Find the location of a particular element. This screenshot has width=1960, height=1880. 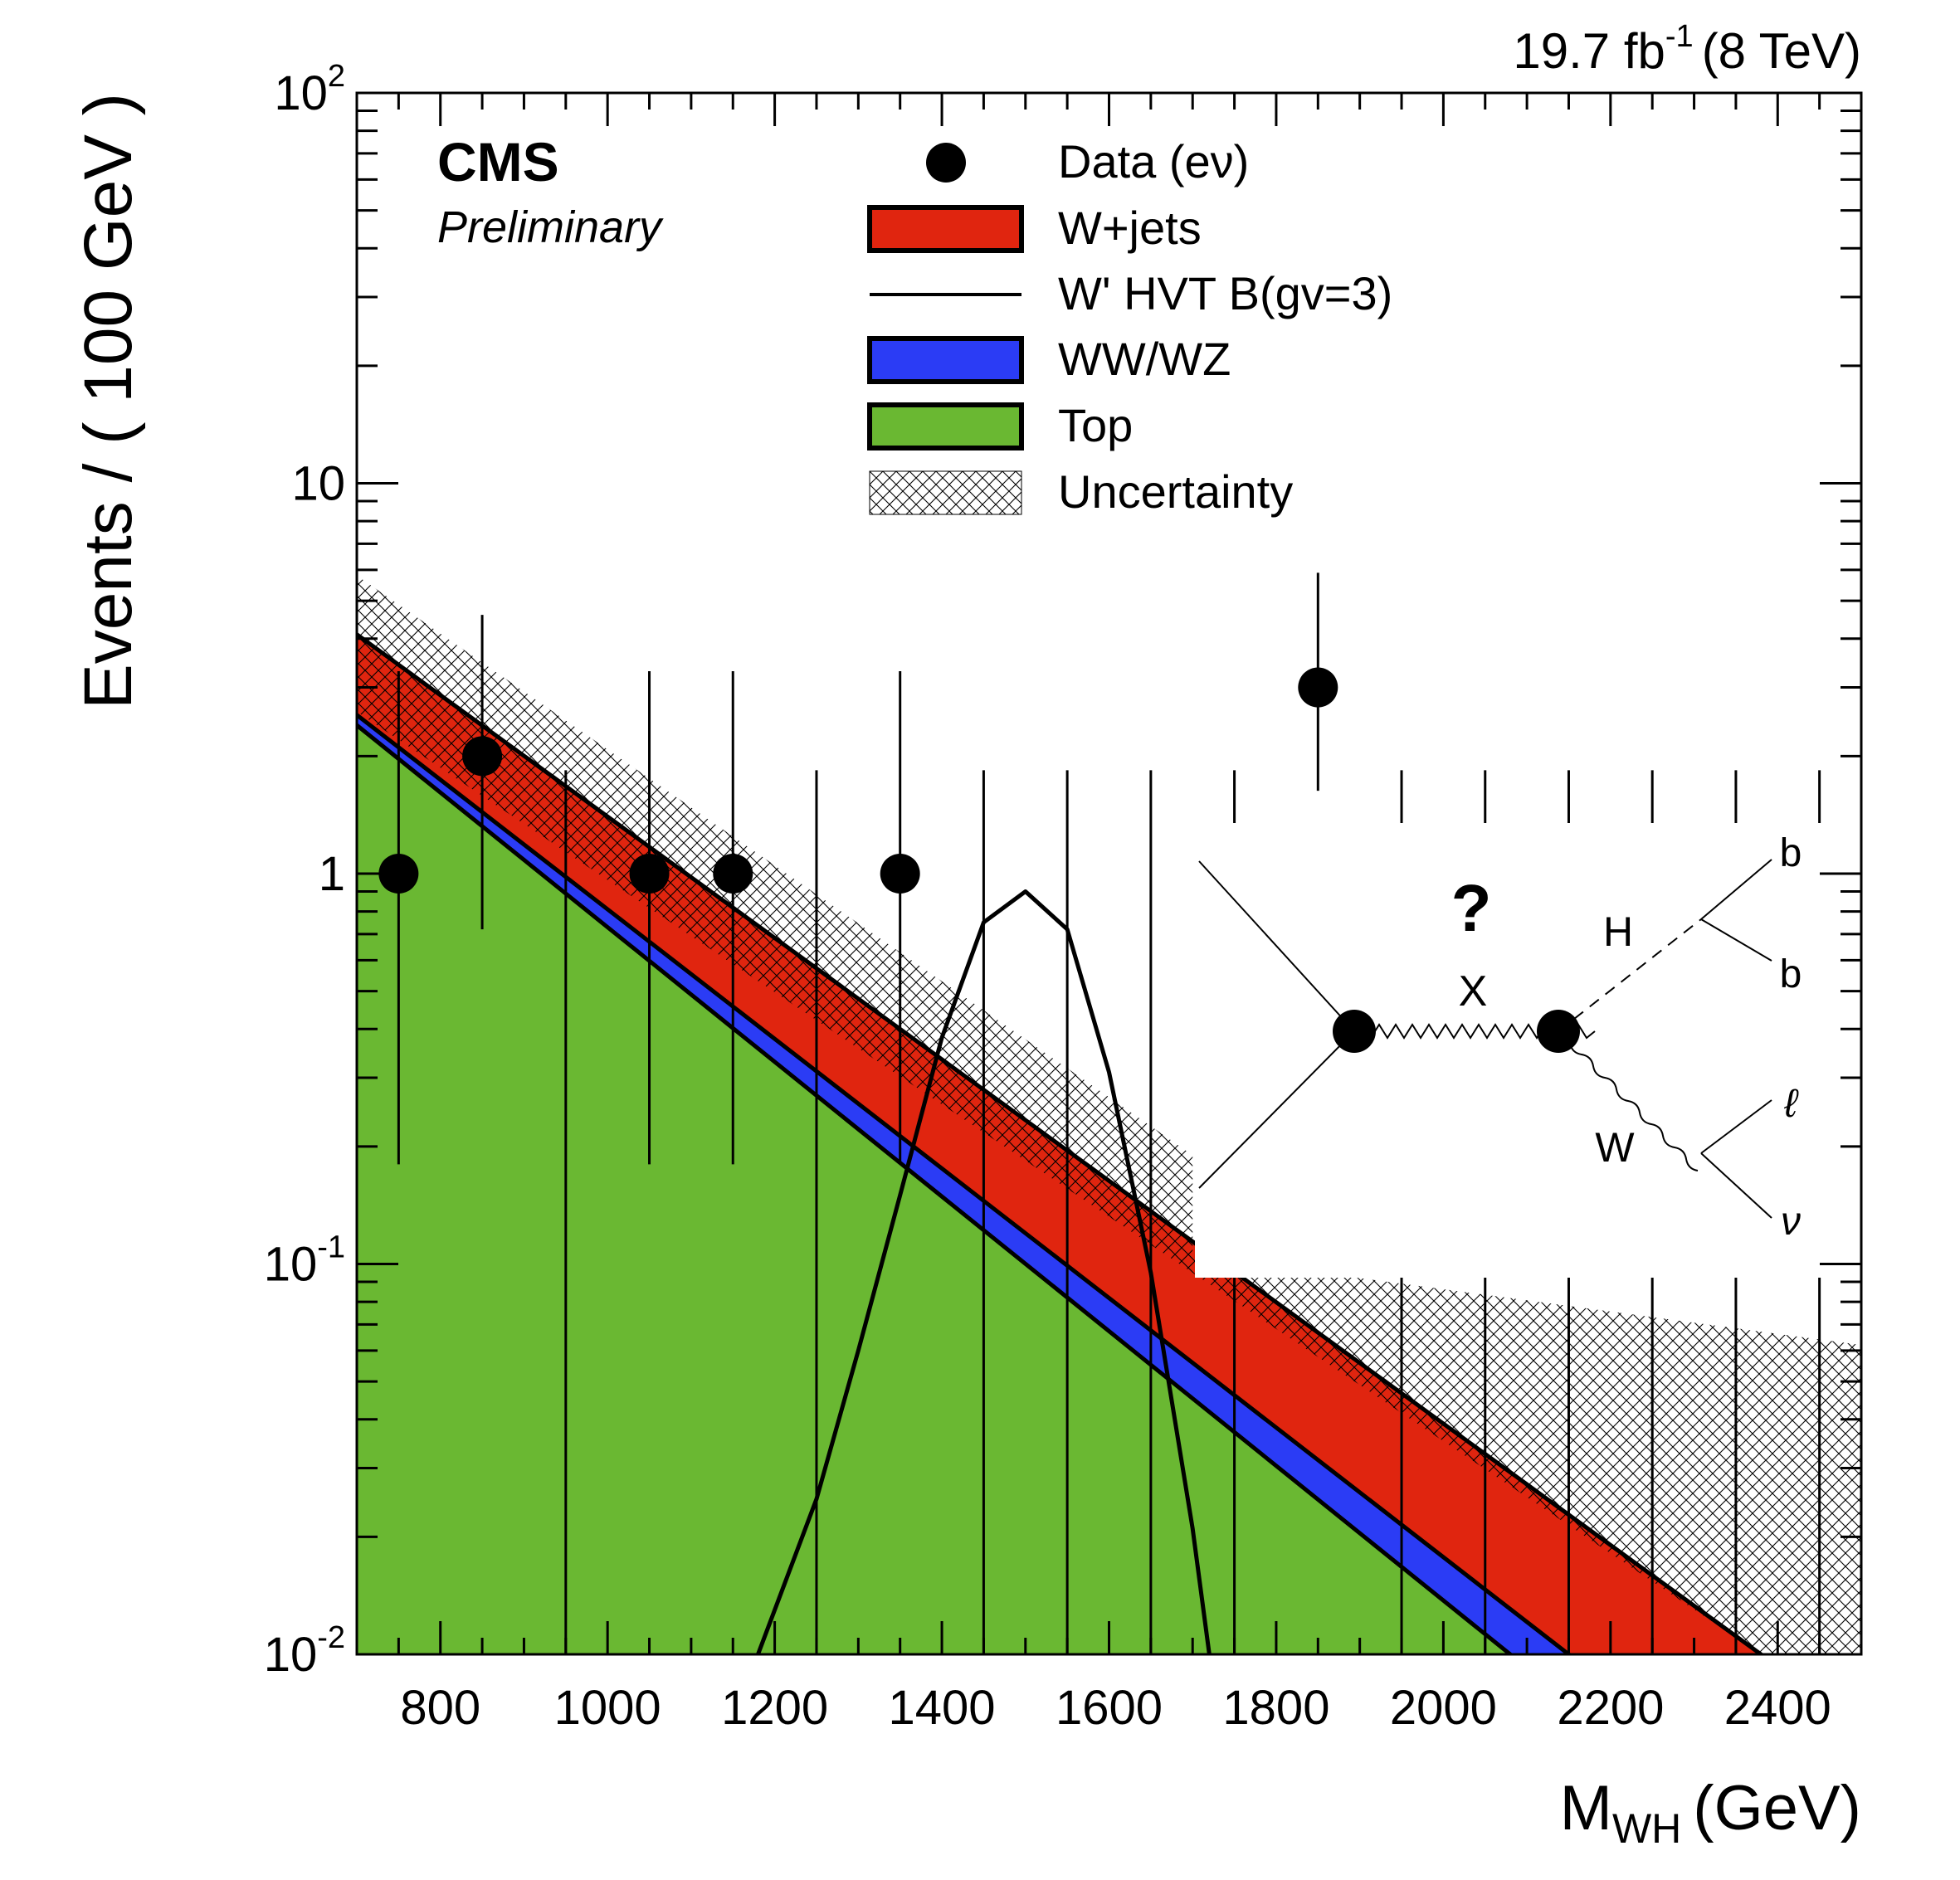

y-tick-exp: -2 is located at coordinates (331, 1638).